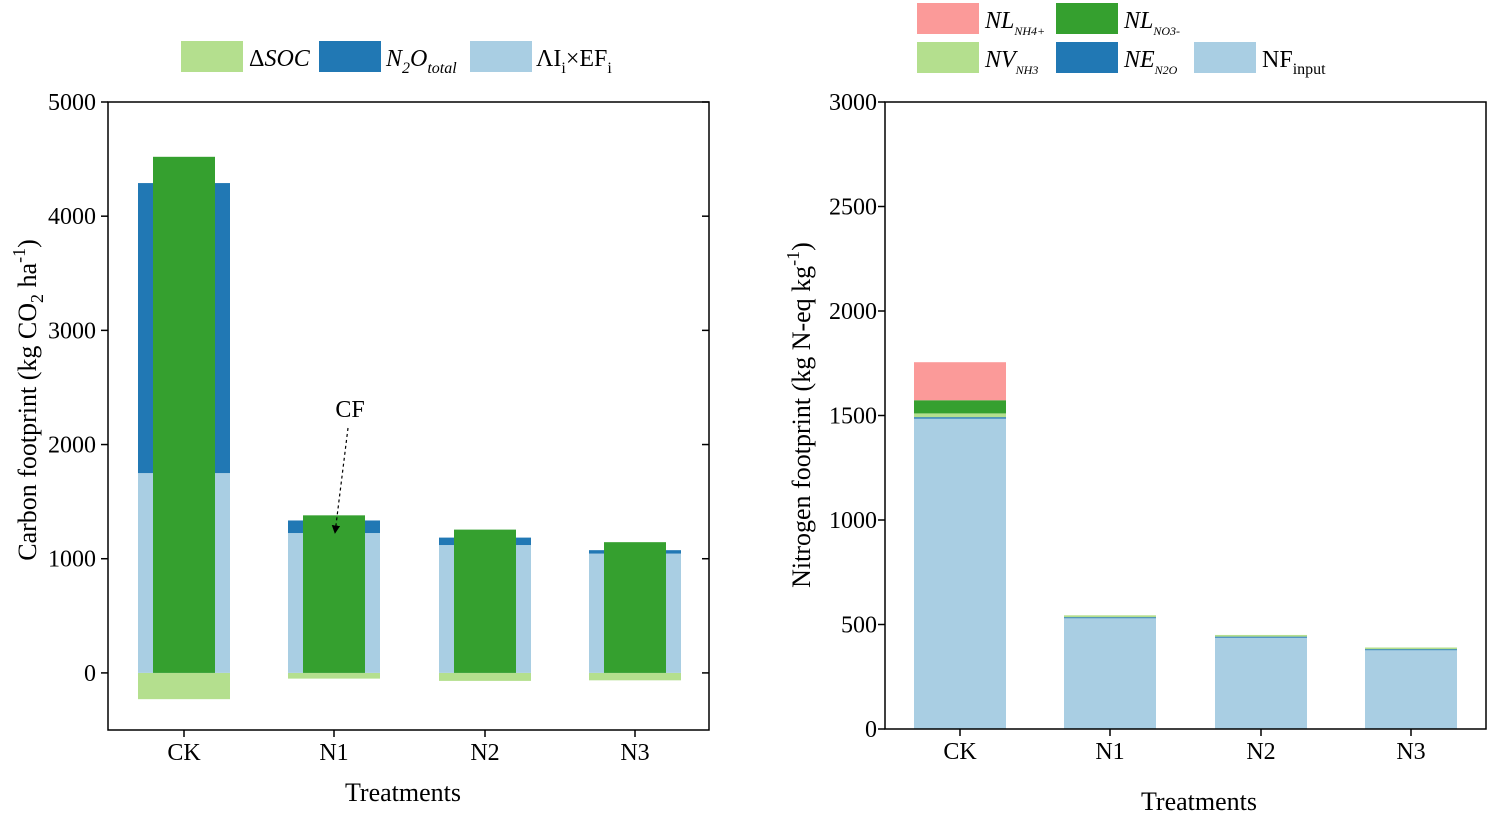 The width and height of the screenshot is (1490, 817). What do you see at coordinates (948, 57) in the screenshot?
I see `legend-nv-nh3-swatch` at bounding box center [948, 57].